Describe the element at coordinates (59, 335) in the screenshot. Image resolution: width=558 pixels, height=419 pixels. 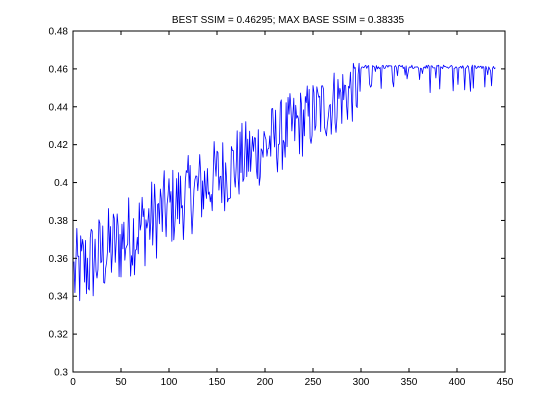
I see `y-tick-label: 0.32` at that location.